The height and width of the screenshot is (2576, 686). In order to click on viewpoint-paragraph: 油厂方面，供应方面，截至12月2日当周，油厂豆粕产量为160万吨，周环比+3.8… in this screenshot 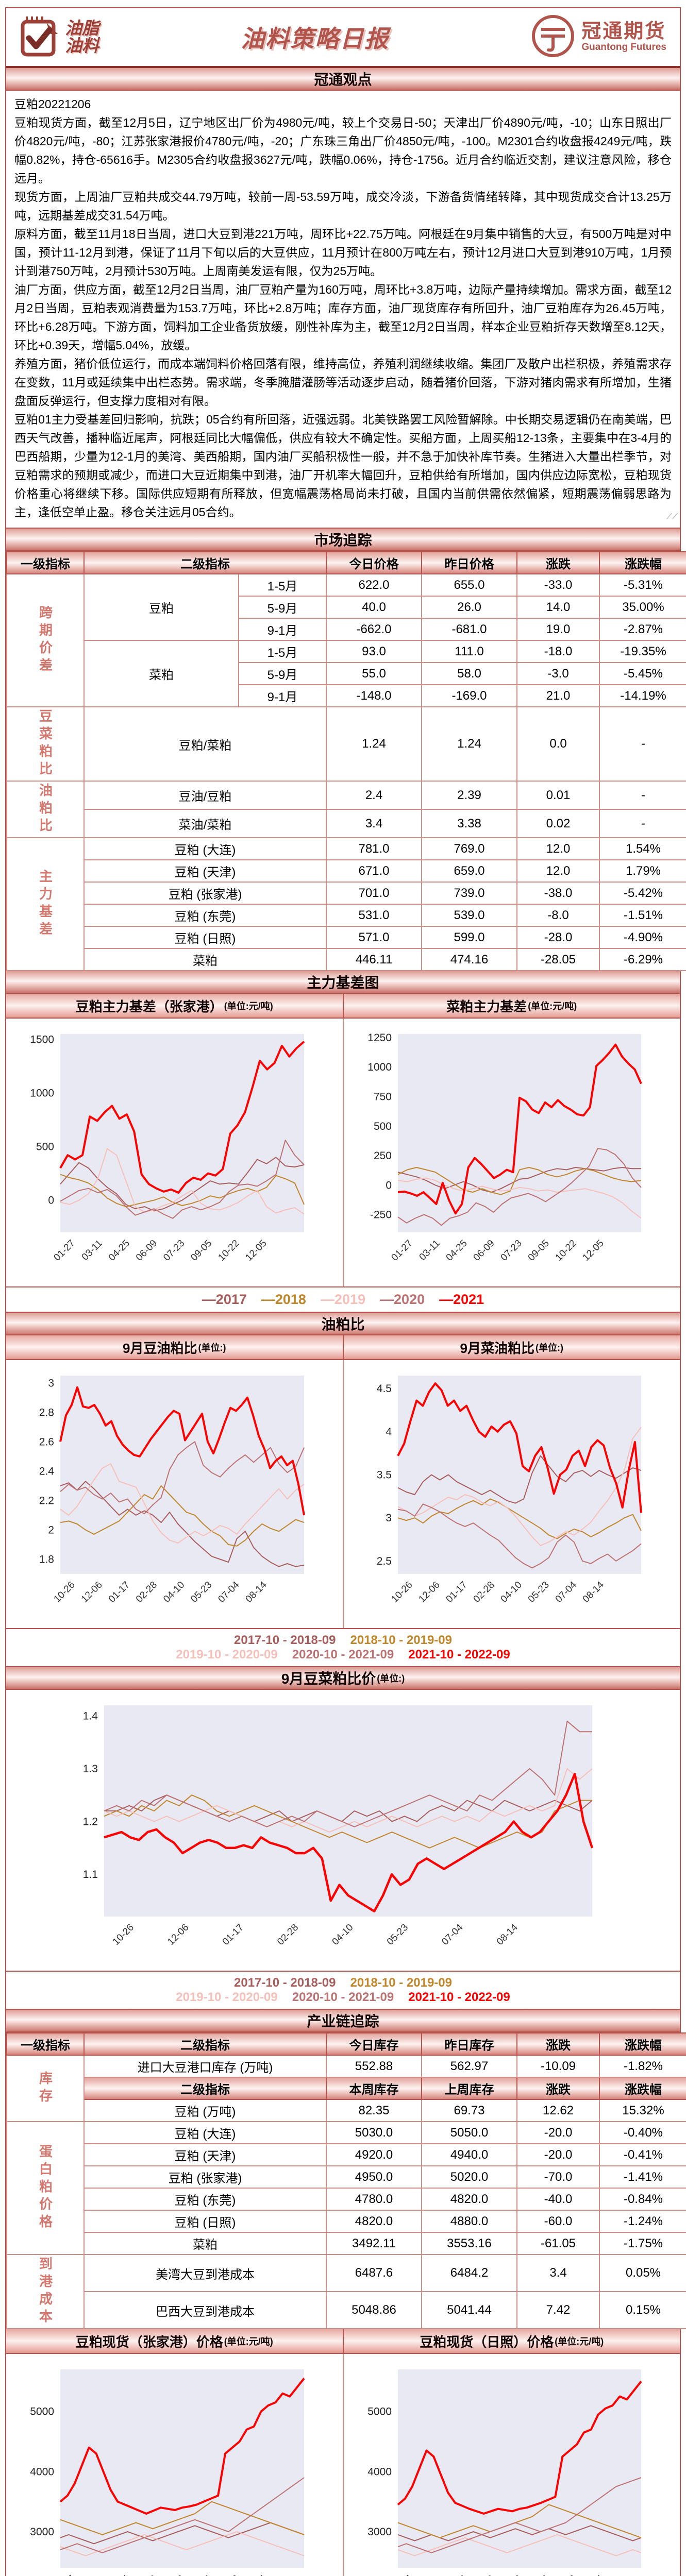, I will do `click(343, 317)`.